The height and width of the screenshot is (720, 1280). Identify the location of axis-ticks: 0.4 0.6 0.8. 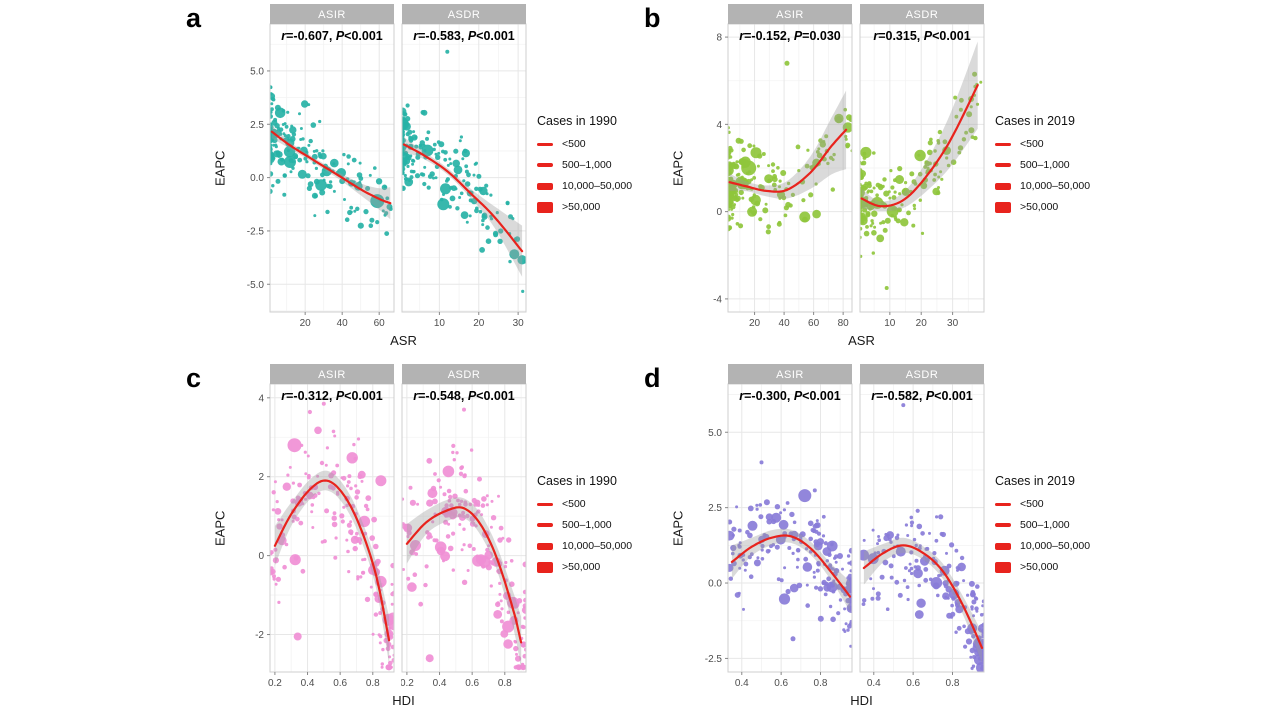
(913, 680).